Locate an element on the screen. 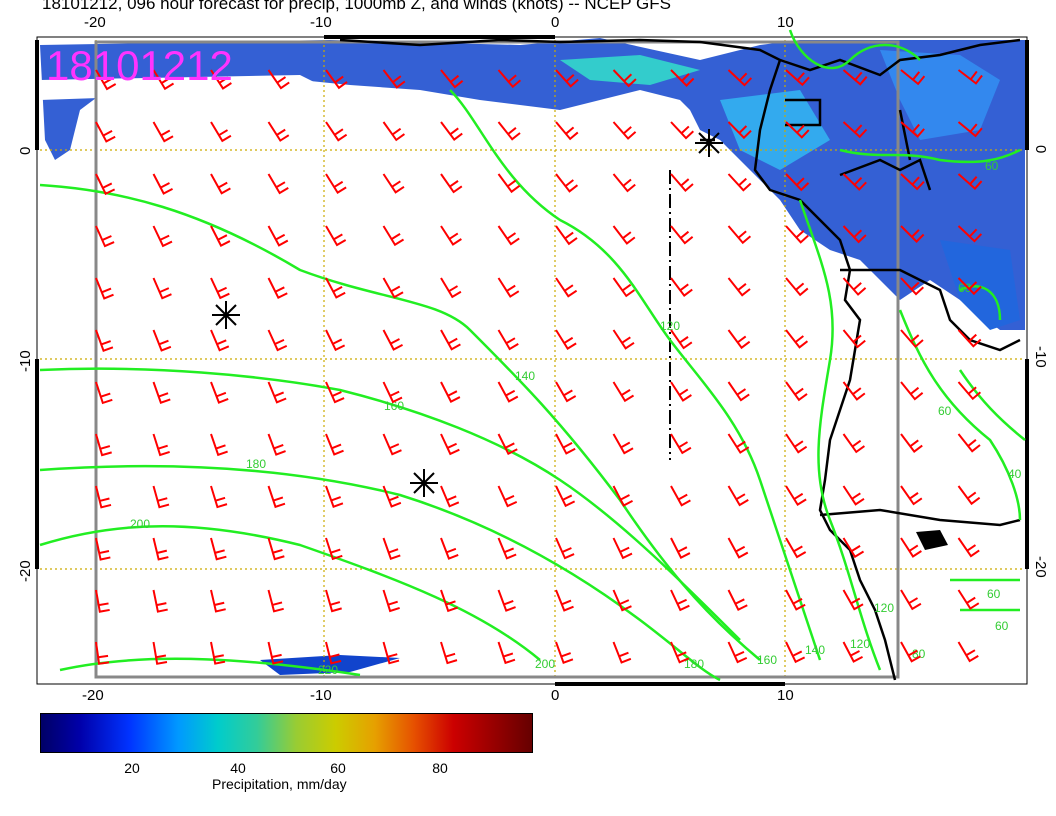 Image resolution: width=1056 pixels, height=816 pixels. contour-label: 140 is located at coordinates (525, 376).